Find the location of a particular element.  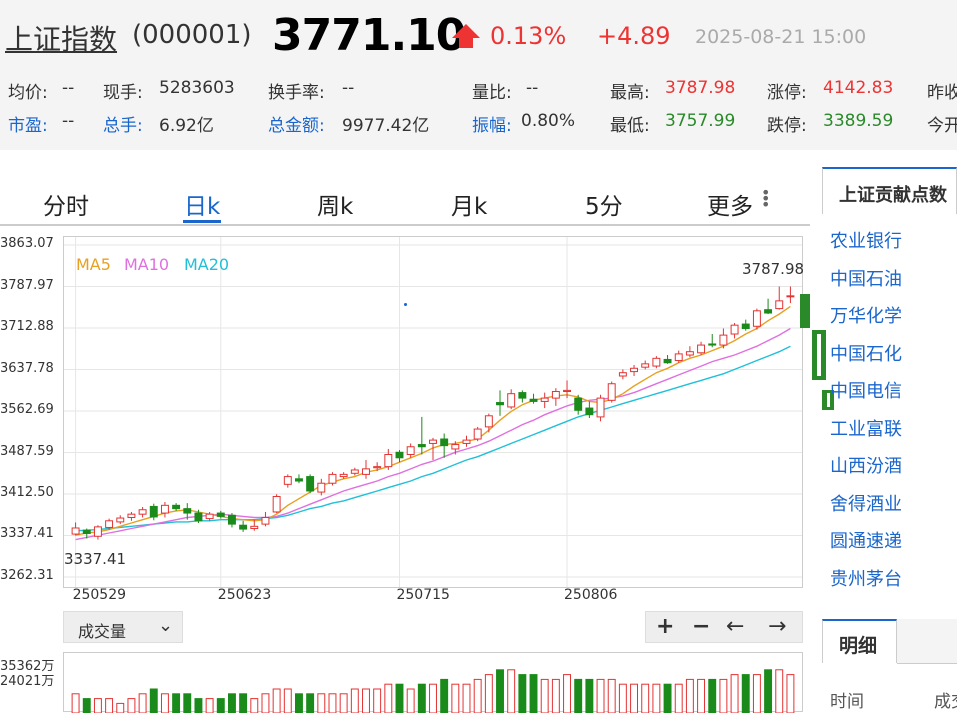

more-dots-icon: • • • is located at coordinates (766, 198).